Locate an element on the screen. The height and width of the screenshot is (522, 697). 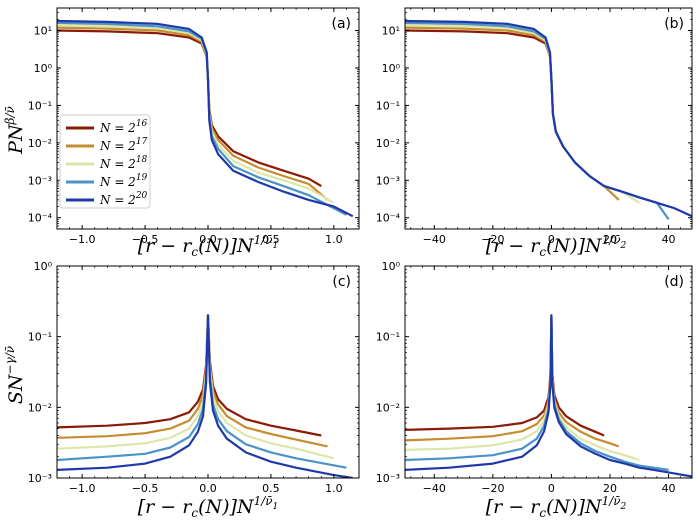
legend-label-exp: 18 is located at coordinates (142, 160).